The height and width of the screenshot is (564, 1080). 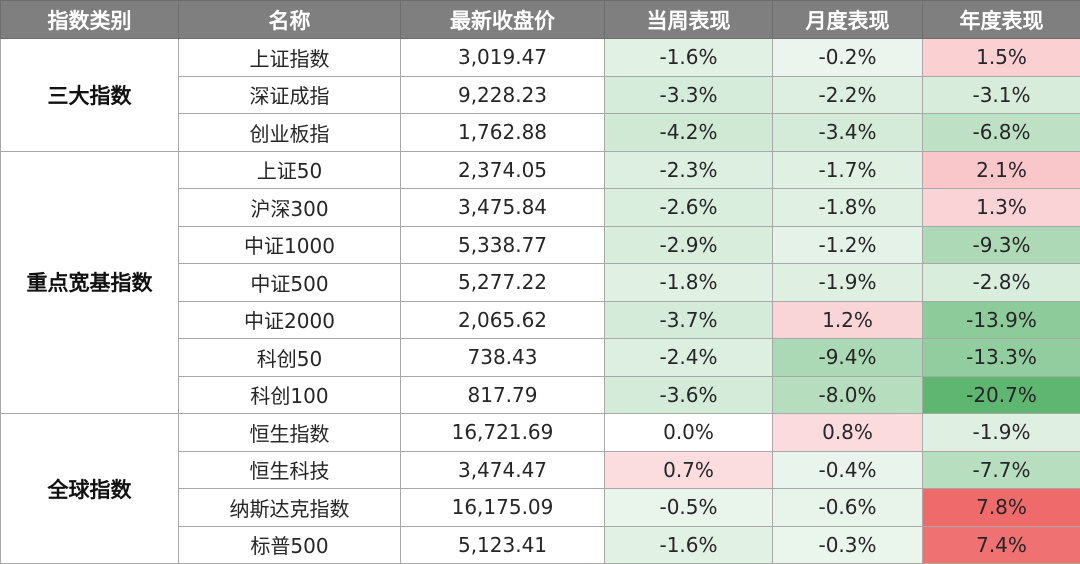 I want to click on week-performance-cell: 0.0%, so click(x=689, y=433).